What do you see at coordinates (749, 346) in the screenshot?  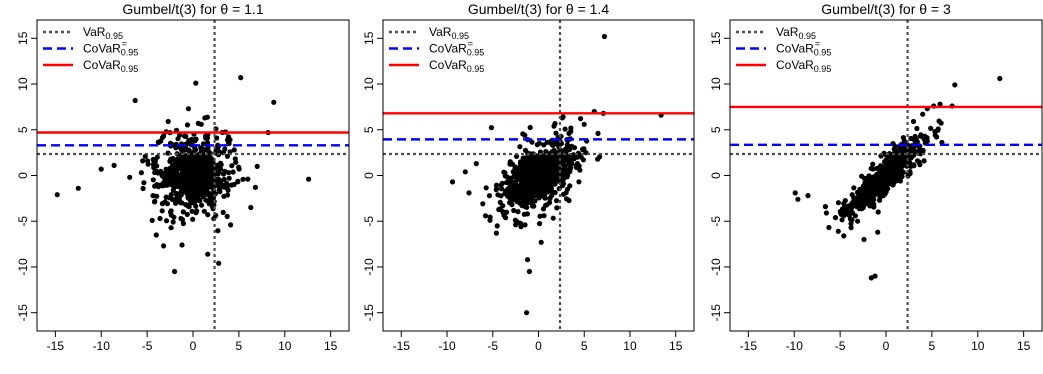 I see `x-tick-label: -15` at bounding box center [749, 346].